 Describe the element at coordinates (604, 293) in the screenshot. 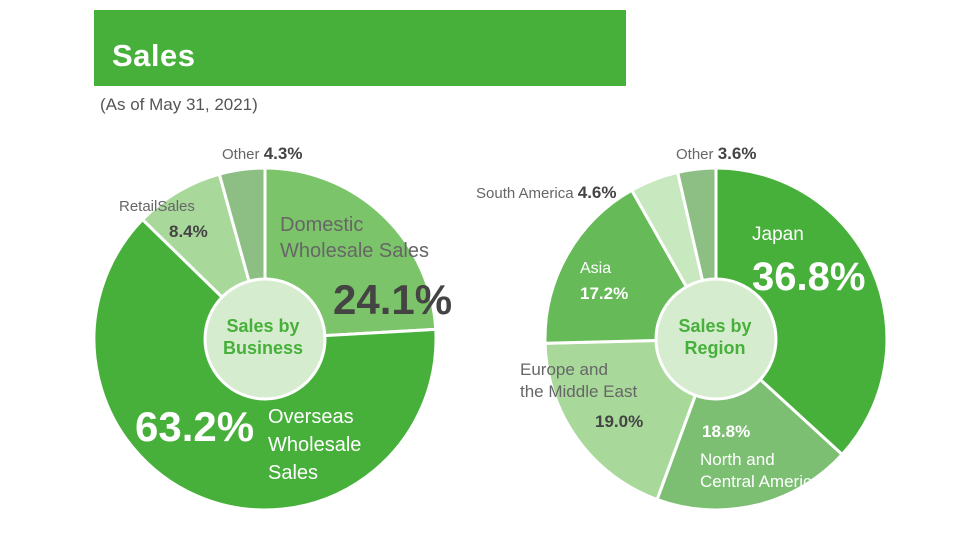

I see `asia-value: 17.2%` at that location.